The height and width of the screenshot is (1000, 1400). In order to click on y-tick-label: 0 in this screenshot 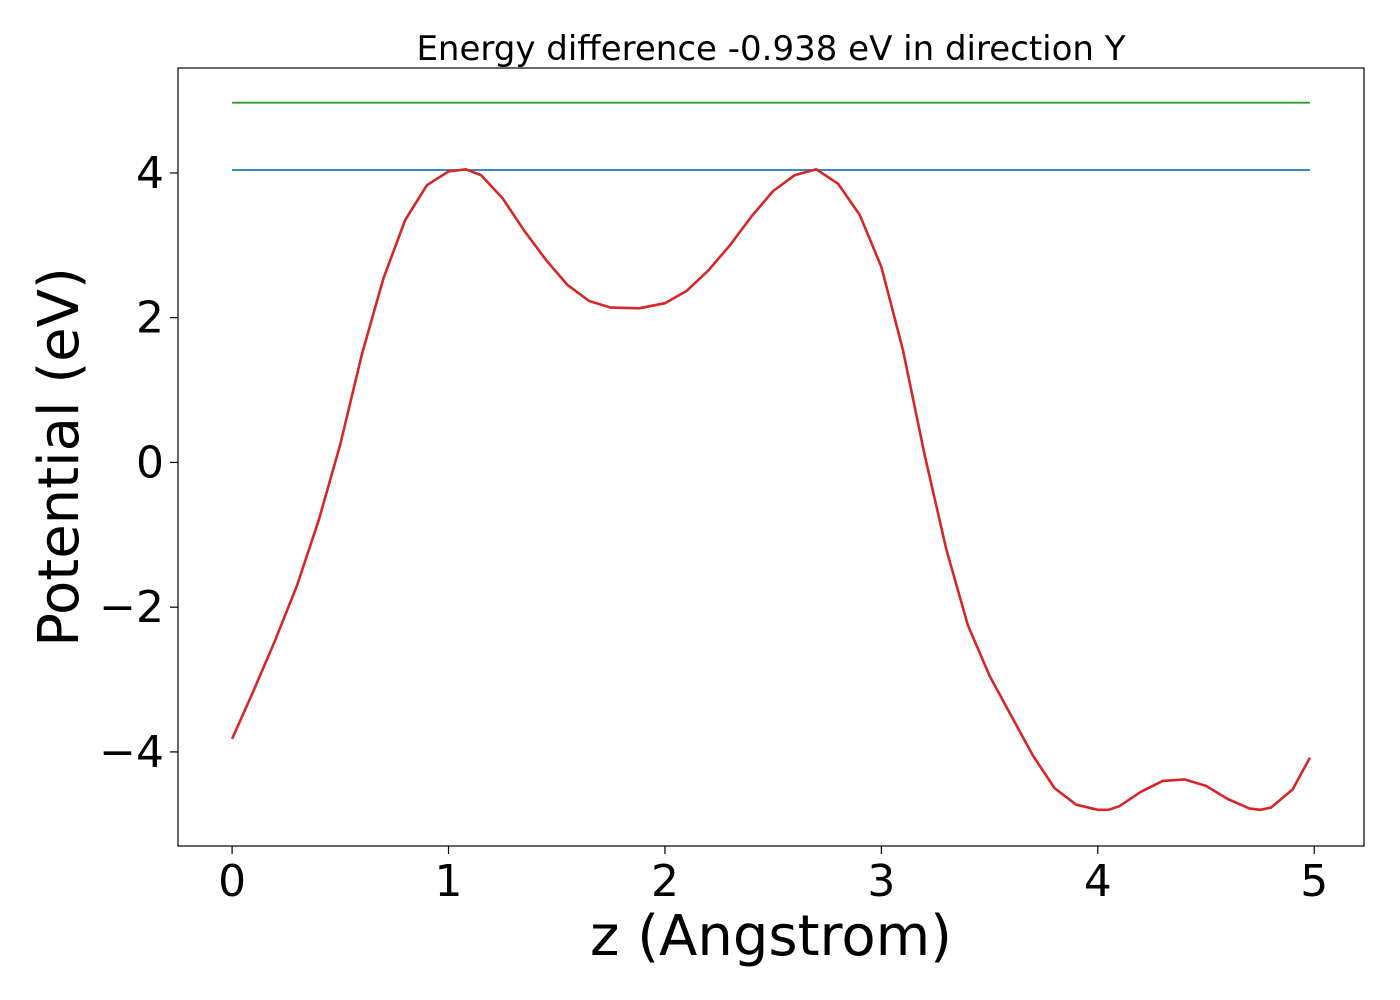, I will do `click(150, 462)`.